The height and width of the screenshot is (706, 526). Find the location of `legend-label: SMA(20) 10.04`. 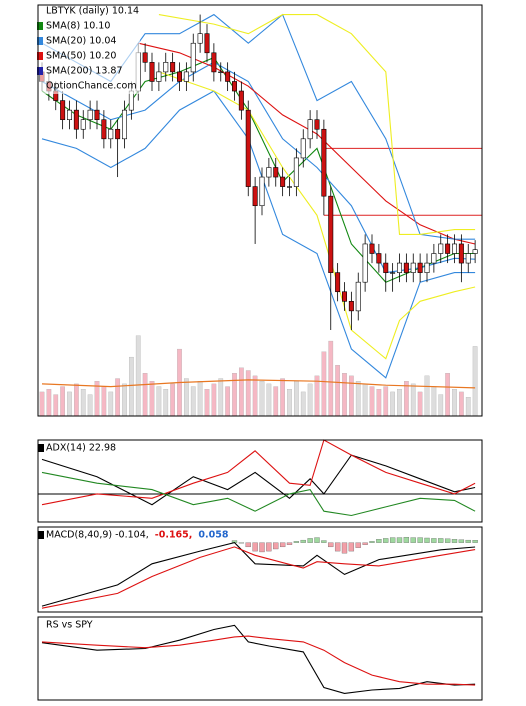

legend-label: SMA(20) 10.04 is located at coordinates (81, 41).